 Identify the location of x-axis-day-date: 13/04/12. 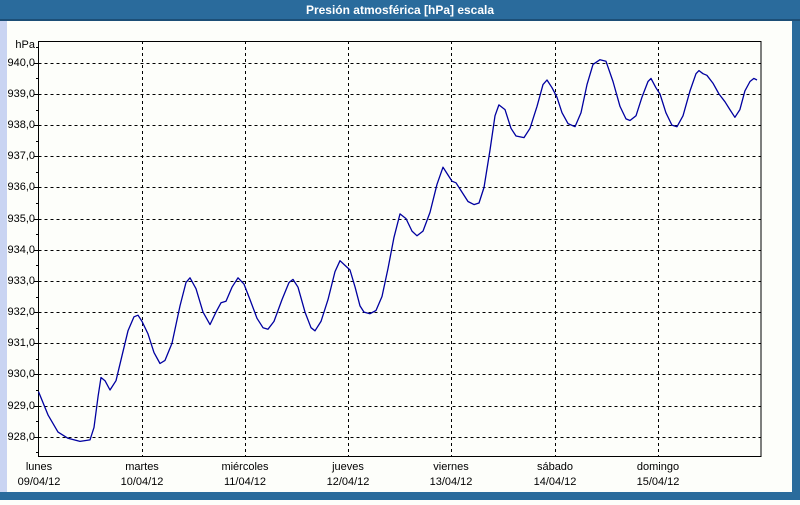
(451, 482).